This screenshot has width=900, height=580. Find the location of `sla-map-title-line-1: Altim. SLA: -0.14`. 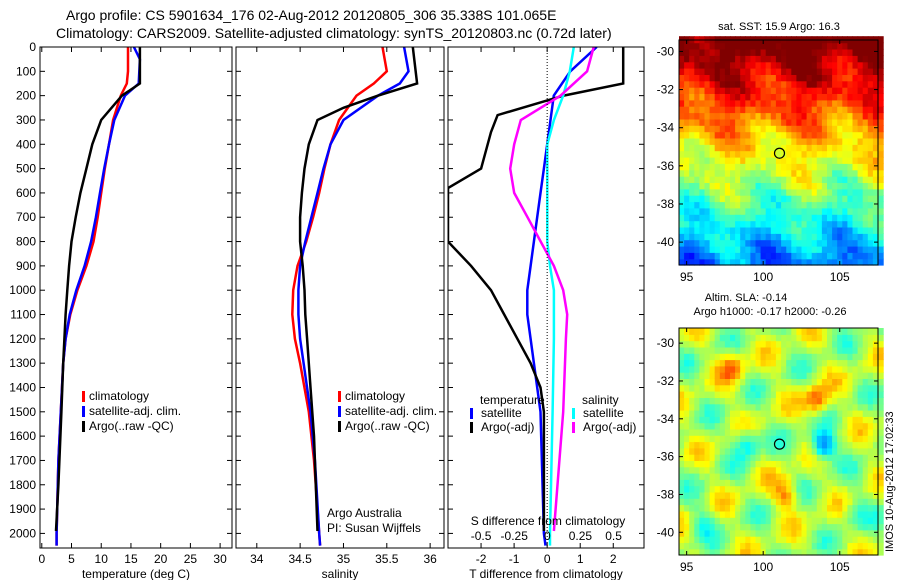

sla-map-title-line-1: Altim. SLA: -0.14 is located at coordinates (746, 298).